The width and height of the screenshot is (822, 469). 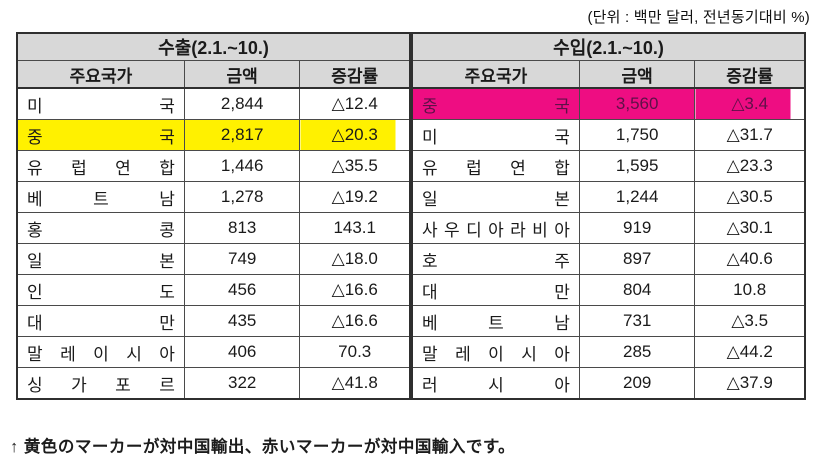 I want to click on table-row: 러 시 아 209 △37.9, so click(x=608, y=383).